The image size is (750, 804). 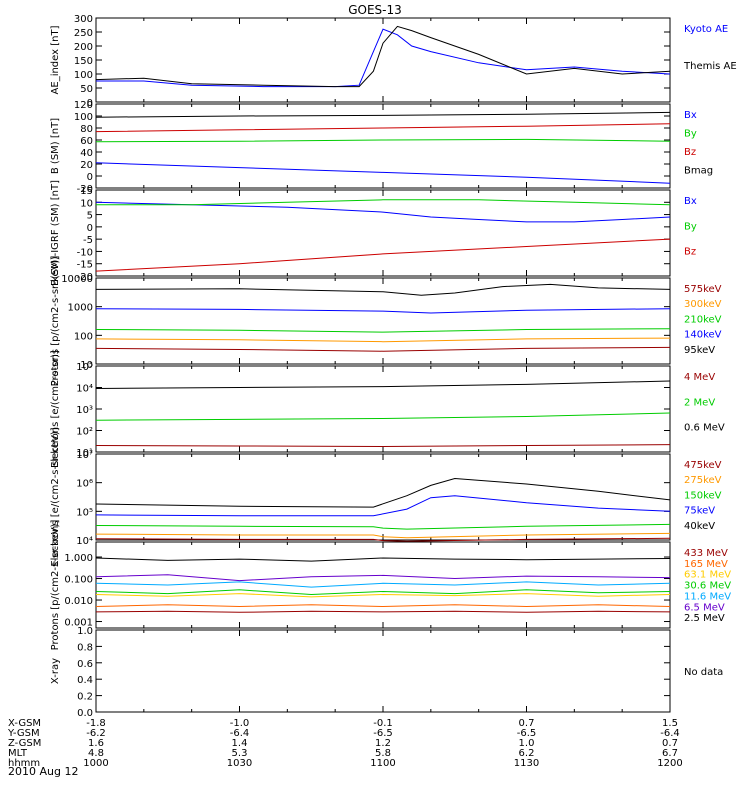 What do you see at coordinates (707, 575) in the screenshot?
I see `legend-entry: 63.1 MeV` at bounding box center [707, 575].